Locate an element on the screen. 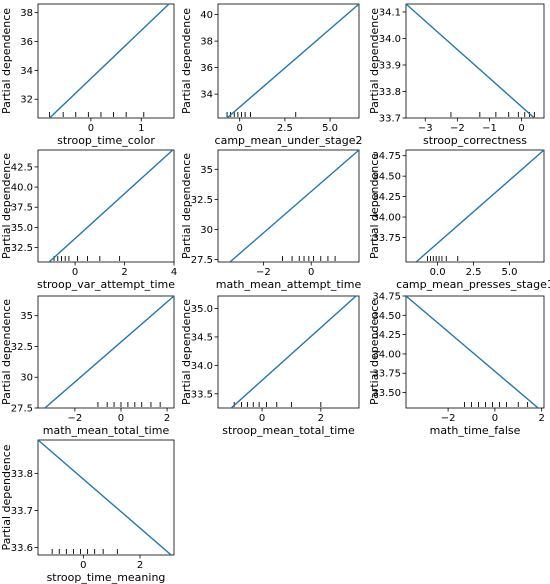 The height and width of the screenshot is (584, 550). x-axis-label: math_time_false is located at coordinates (475, 430).